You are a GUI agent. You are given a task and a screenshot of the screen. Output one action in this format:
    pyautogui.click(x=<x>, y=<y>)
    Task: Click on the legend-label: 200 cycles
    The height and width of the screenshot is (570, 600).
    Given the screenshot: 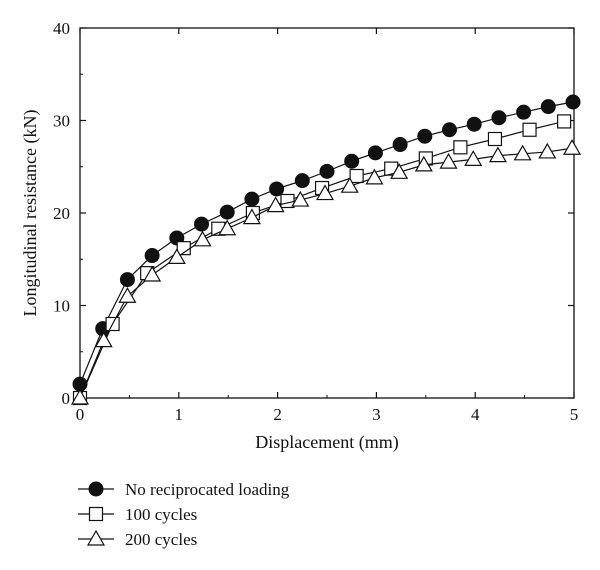 What is the action you would take?
    pyautogui.click(x=161, y=539)
    